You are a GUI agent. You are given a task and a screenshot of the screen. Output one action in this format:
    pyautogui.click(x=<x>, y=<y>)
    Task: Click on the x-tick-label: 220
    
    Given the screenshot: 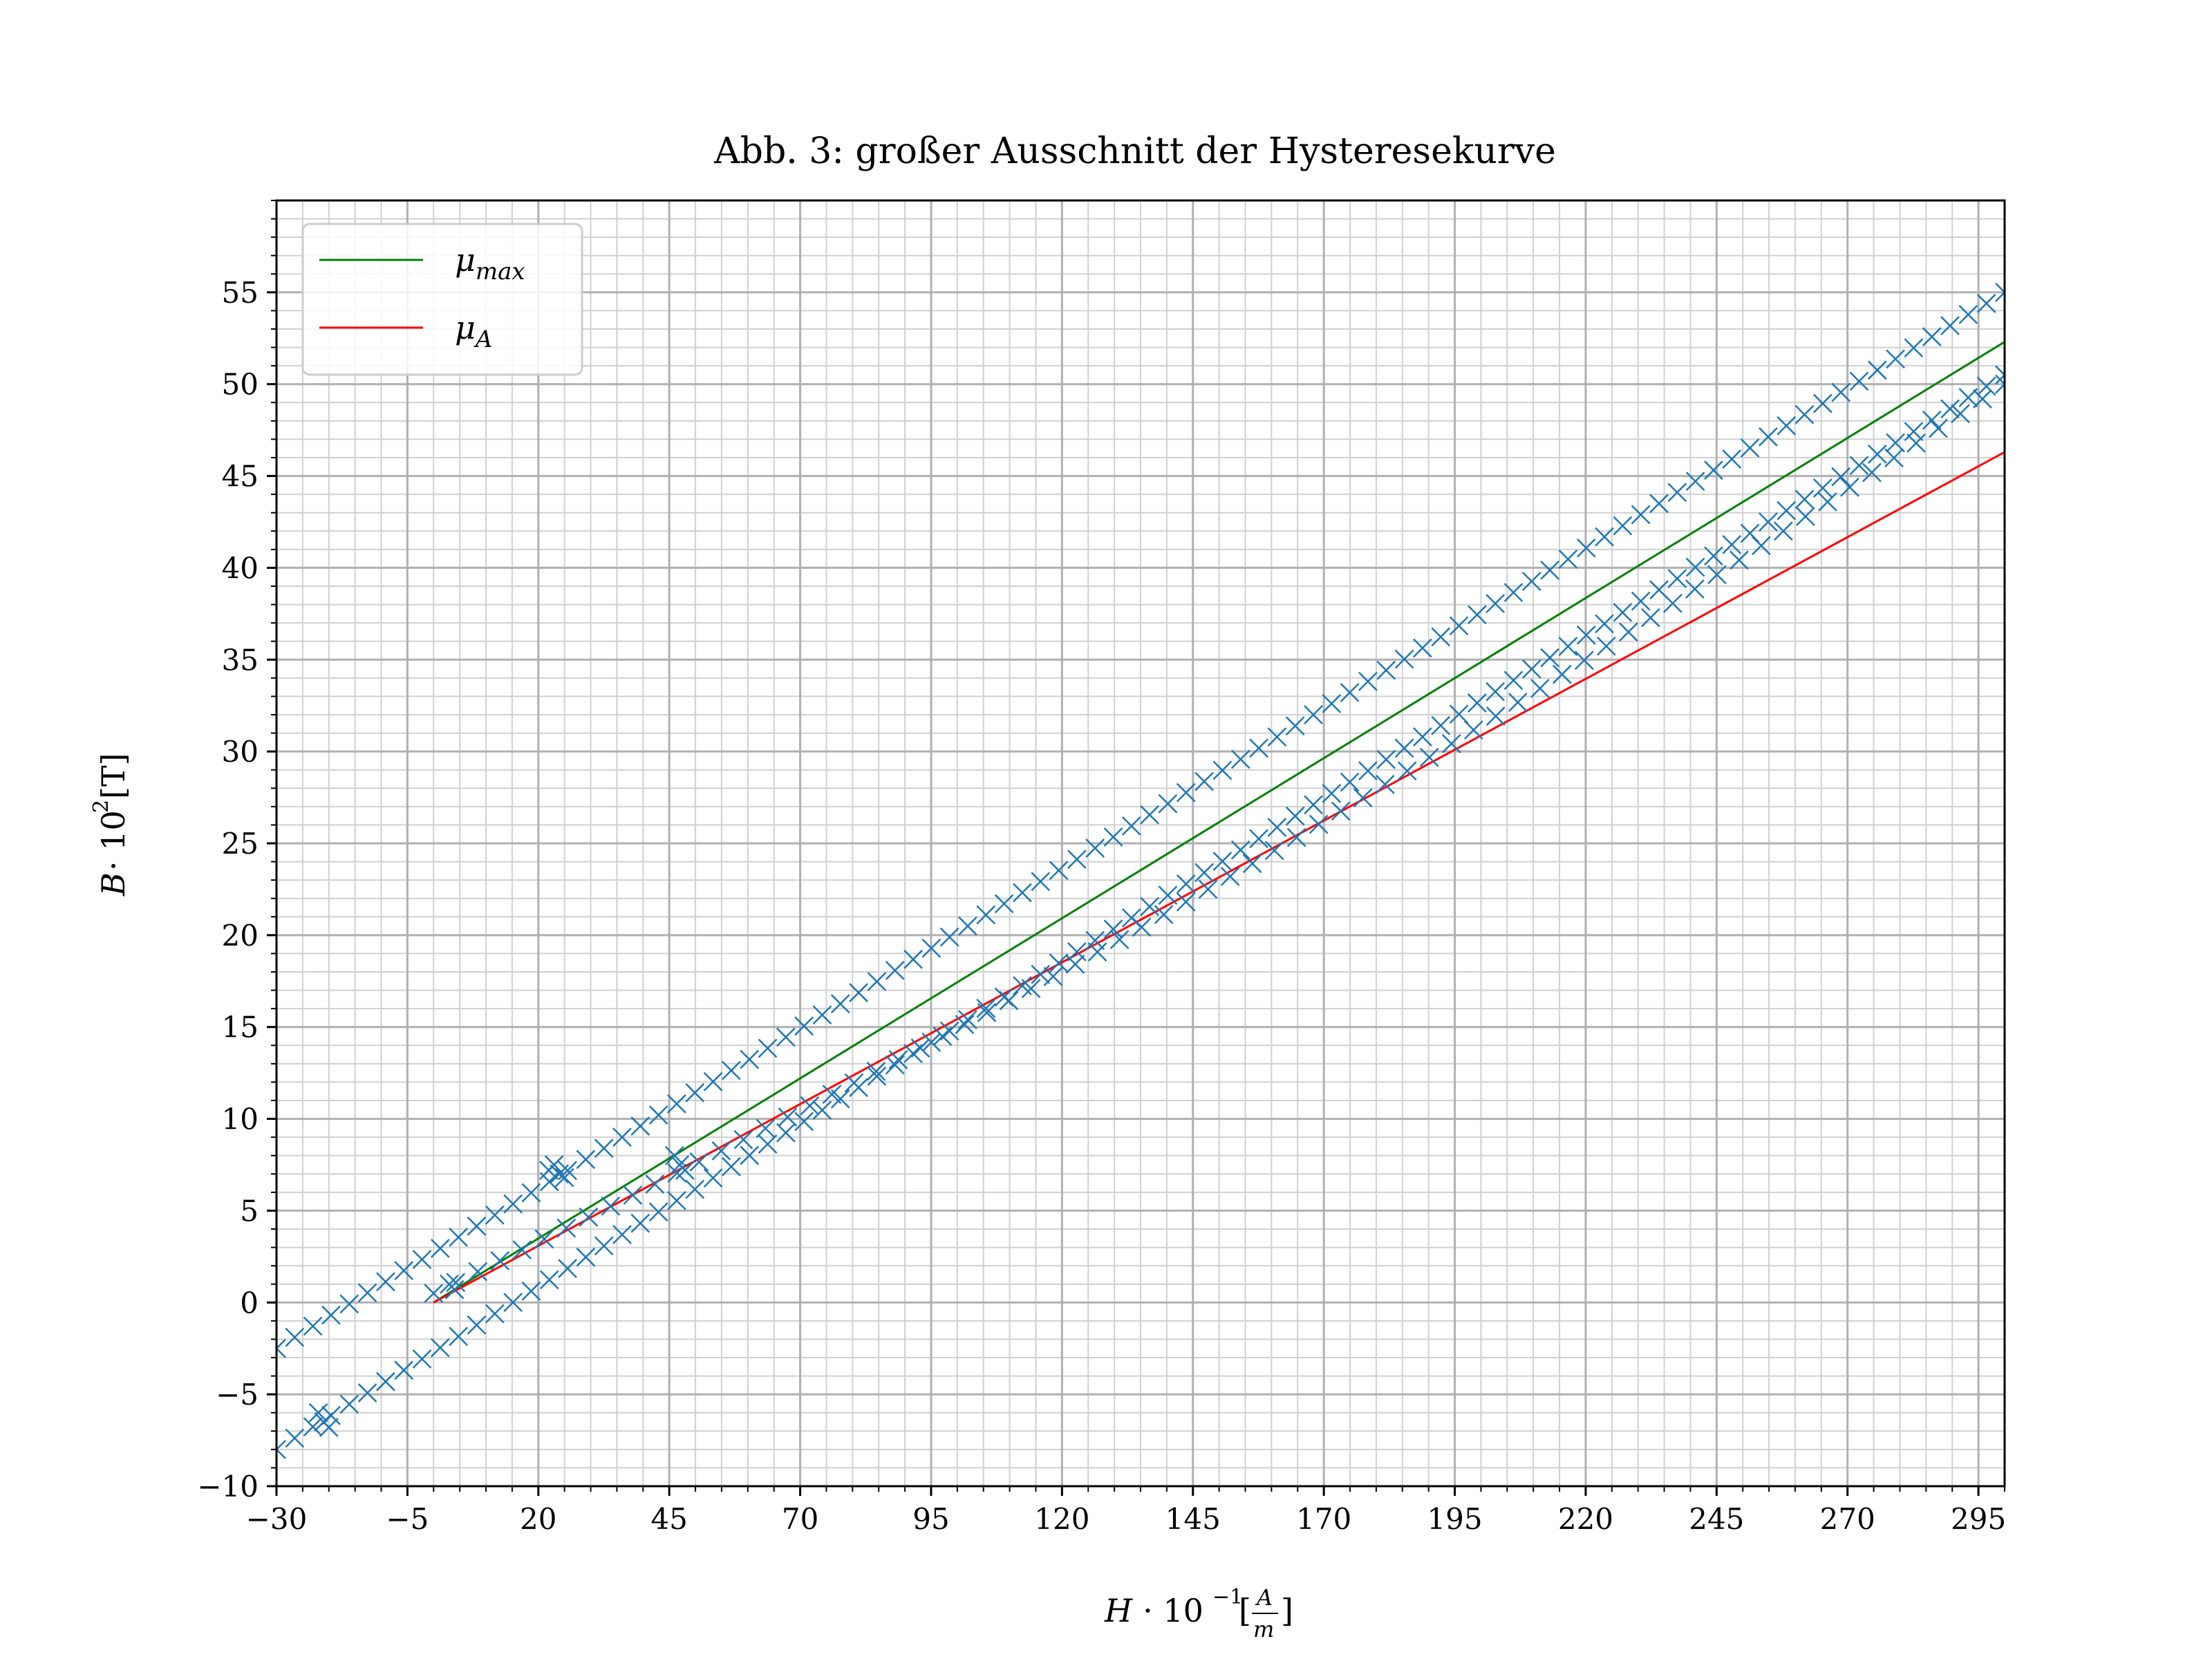 What is the action you would take?
    pyautogui.click(x=1586, y=1519)
    